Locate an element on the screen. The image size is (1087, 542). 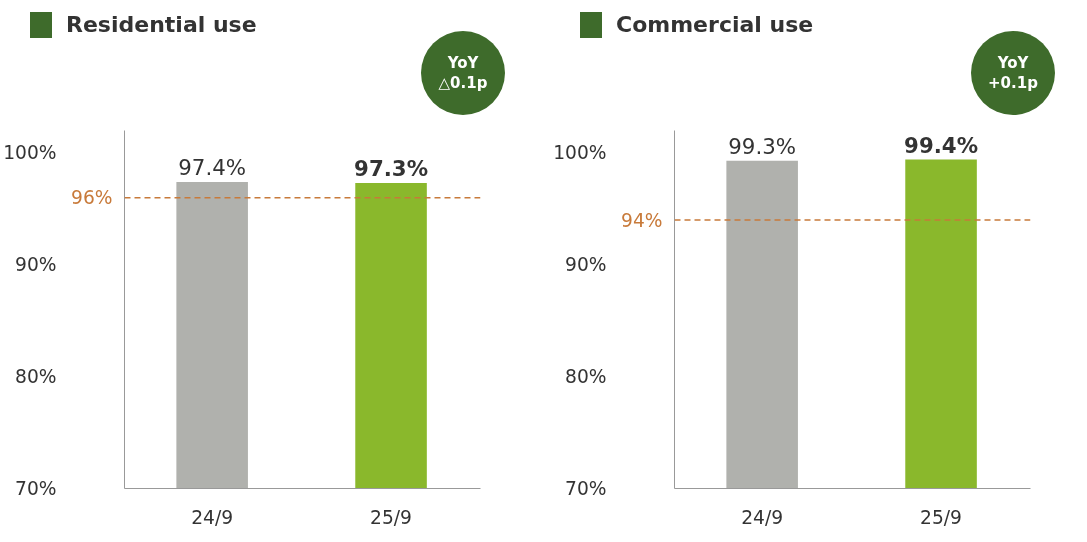
data-label: 99.4% is located at coordinates (941, 145).